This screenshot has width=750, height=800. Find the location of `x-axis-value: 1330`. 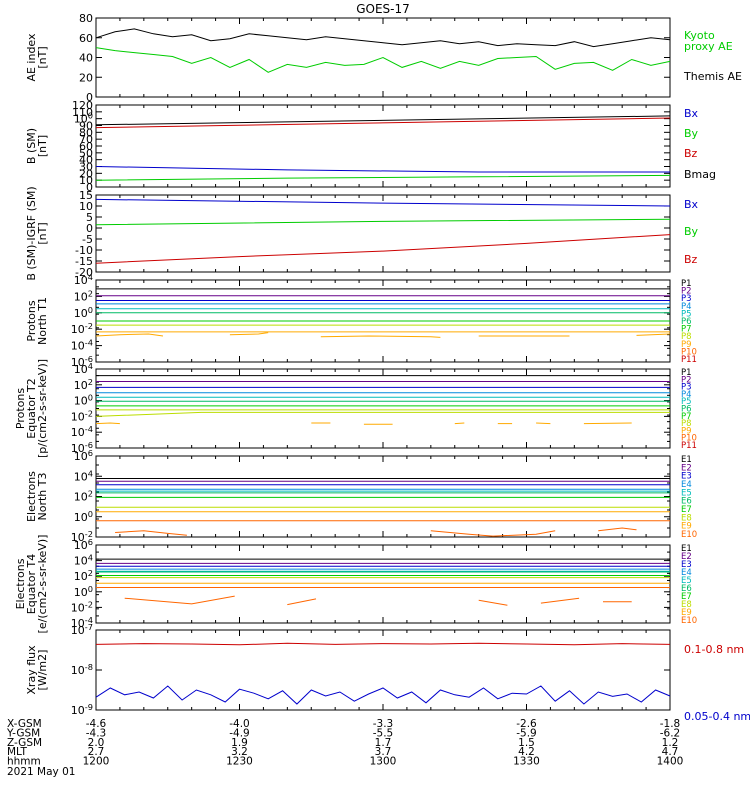

x-axis-value: 1330 is located at coordinates (526, 762).